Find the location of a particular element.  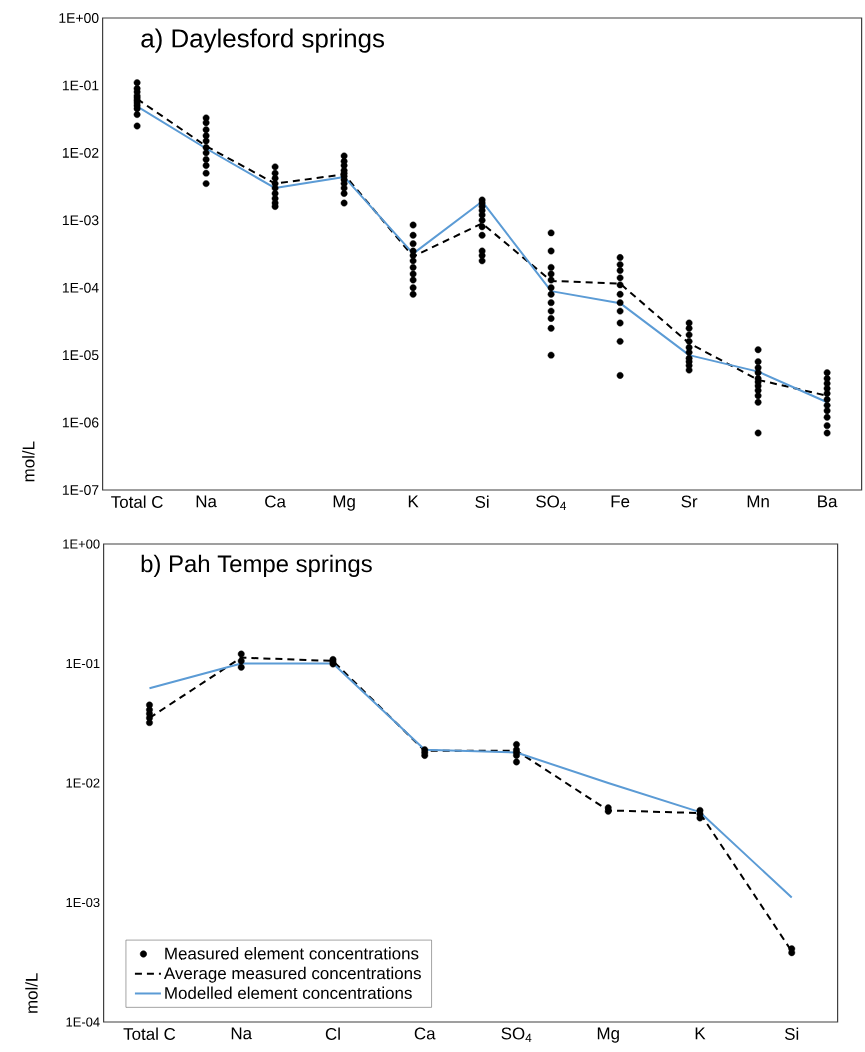

x-tick-label: Fe is located at coordinates (620, 501).